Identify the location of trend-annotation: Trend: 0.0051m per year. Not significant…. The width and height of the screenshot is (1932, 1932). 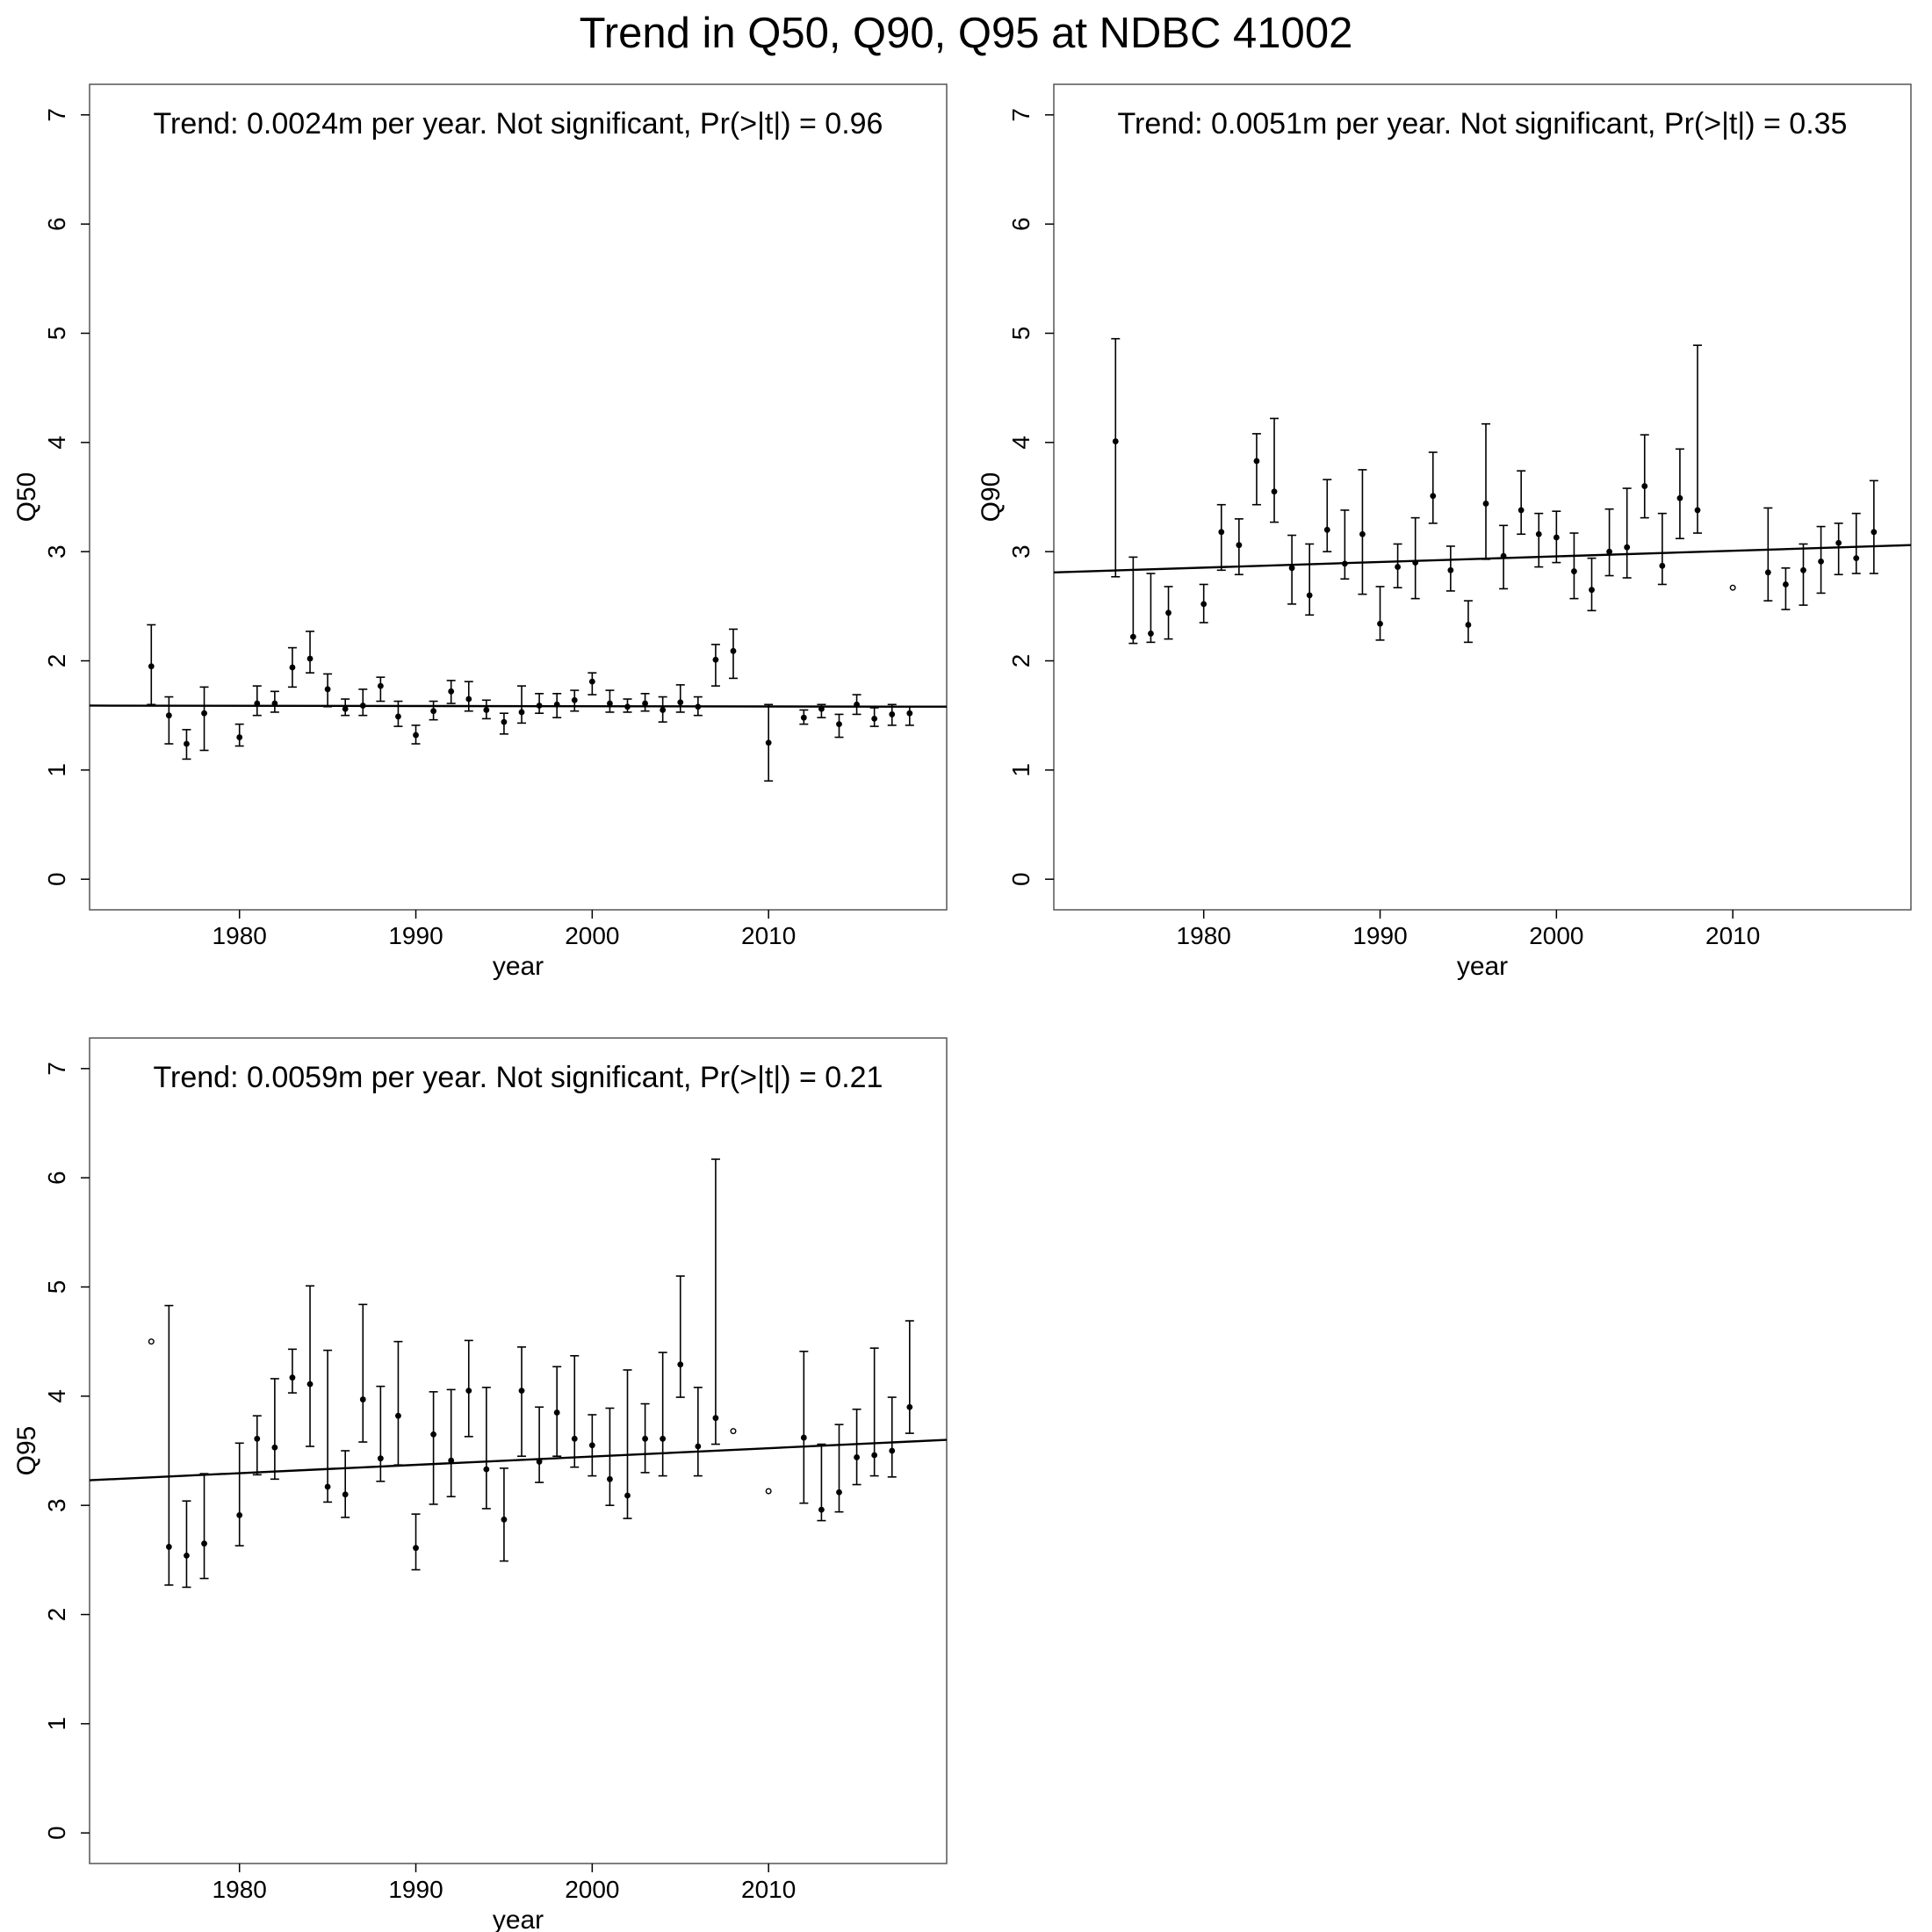
(1483, 124).